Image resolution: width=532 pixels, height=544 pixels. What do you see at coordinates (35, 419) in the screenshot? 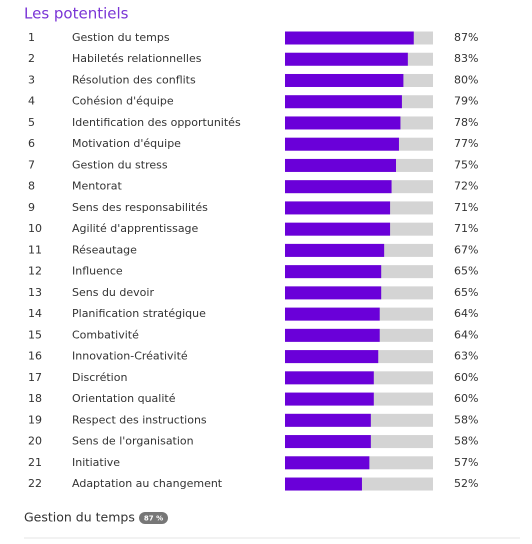
I see `rank: 19` at bounding box center [35, 419].